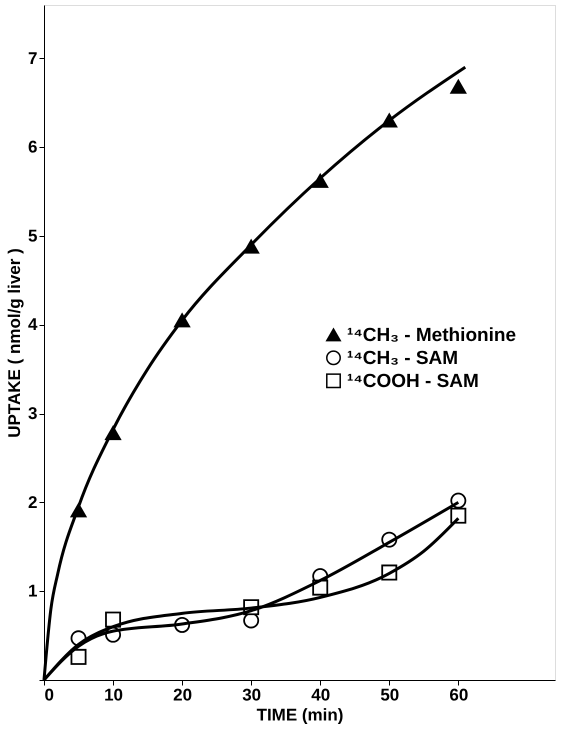 This screenshot has width=566, height=734. What do you see at coordinates (33, 236) in the screenshot?
I see `y-tick-label: 5` at bounding box center [33, 236].